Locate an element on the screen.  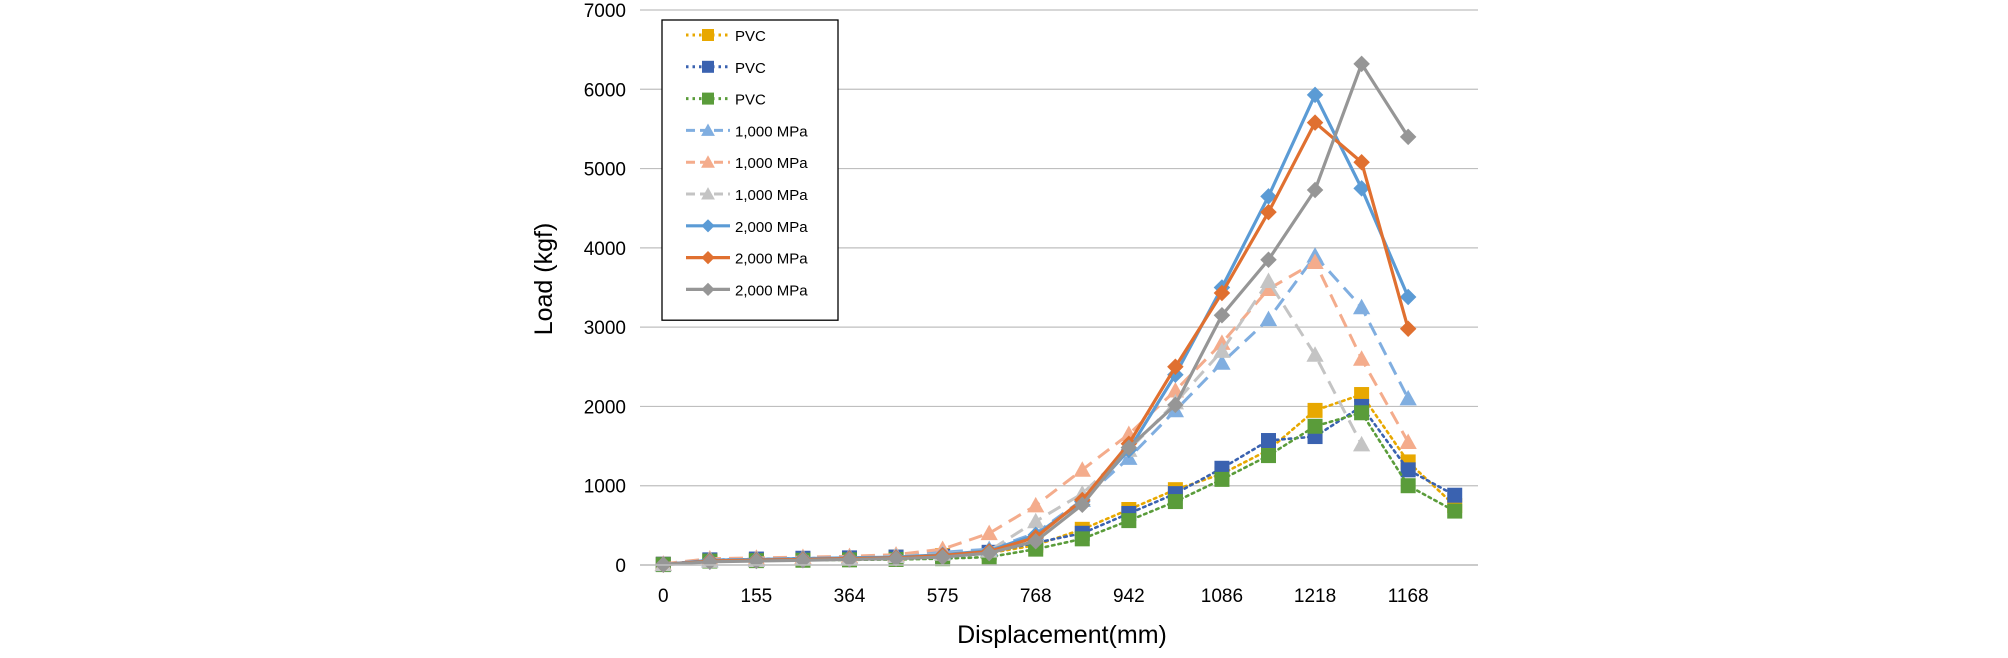
legend-label: 2,000 MPa is located at coordinates (771, 227).